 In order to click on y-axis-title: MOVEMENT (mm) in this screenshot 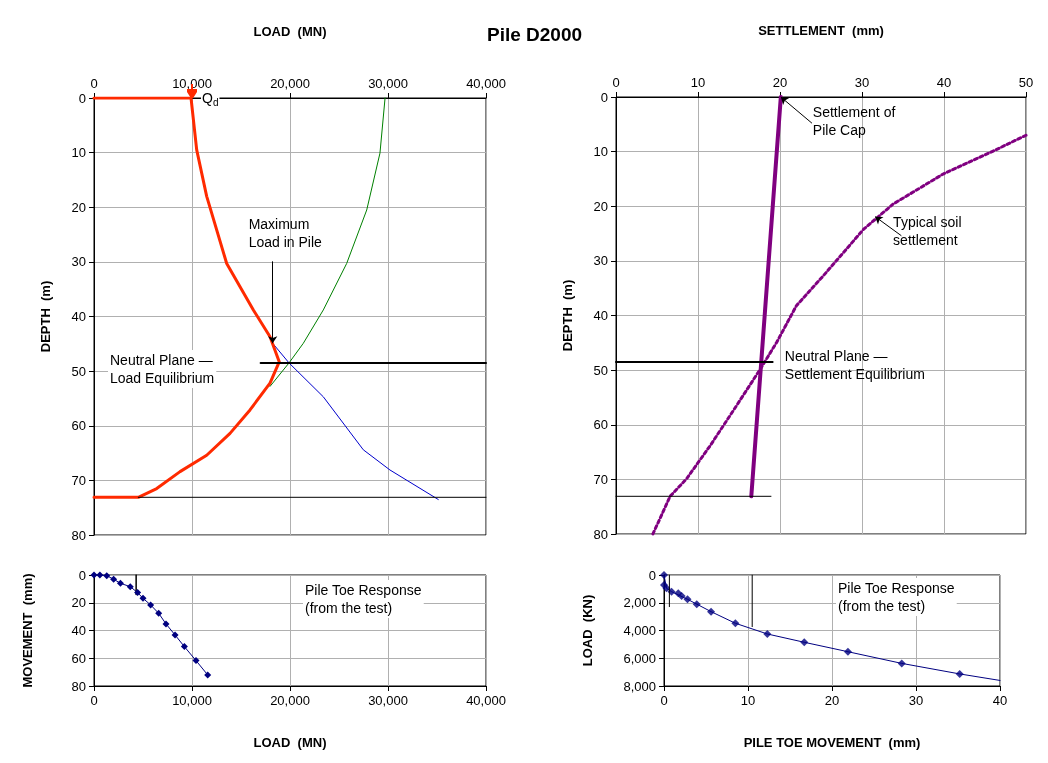, I will do `click(27, 630)`.